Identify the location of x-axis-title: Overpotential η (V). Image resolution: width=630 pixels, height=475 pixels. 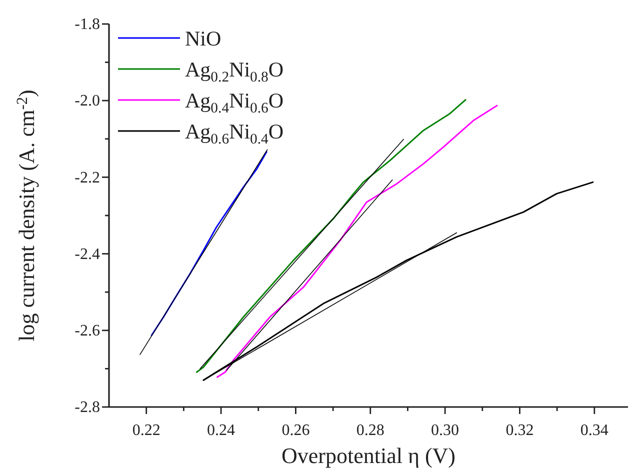
(368, 455).